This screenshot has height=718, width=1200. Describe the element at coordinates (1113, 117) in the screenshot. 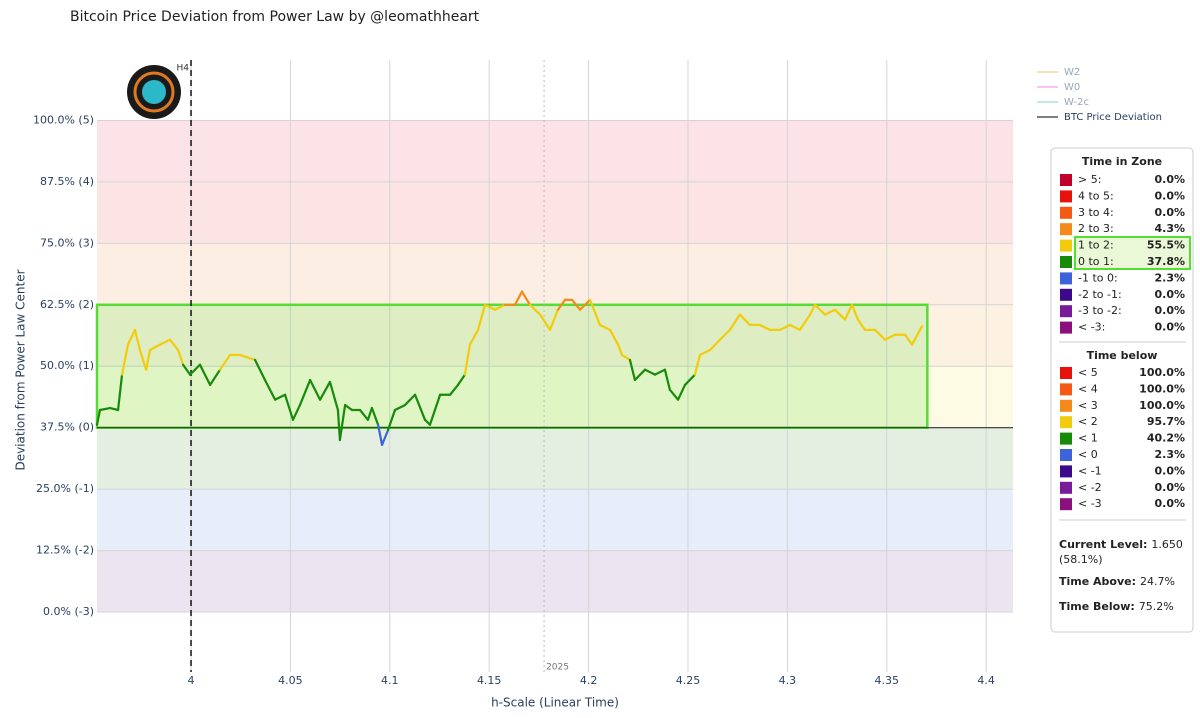

I see `legend-label: BTC Price Deviation` at that location.